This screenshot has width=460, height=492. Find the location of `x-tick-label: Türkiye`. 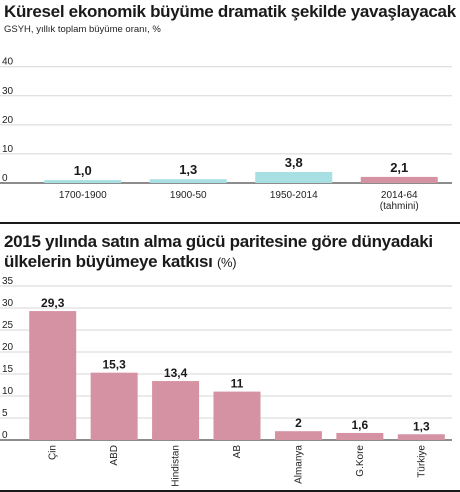

x-tick-label: Türkiye is located at coordinates (421, 461).